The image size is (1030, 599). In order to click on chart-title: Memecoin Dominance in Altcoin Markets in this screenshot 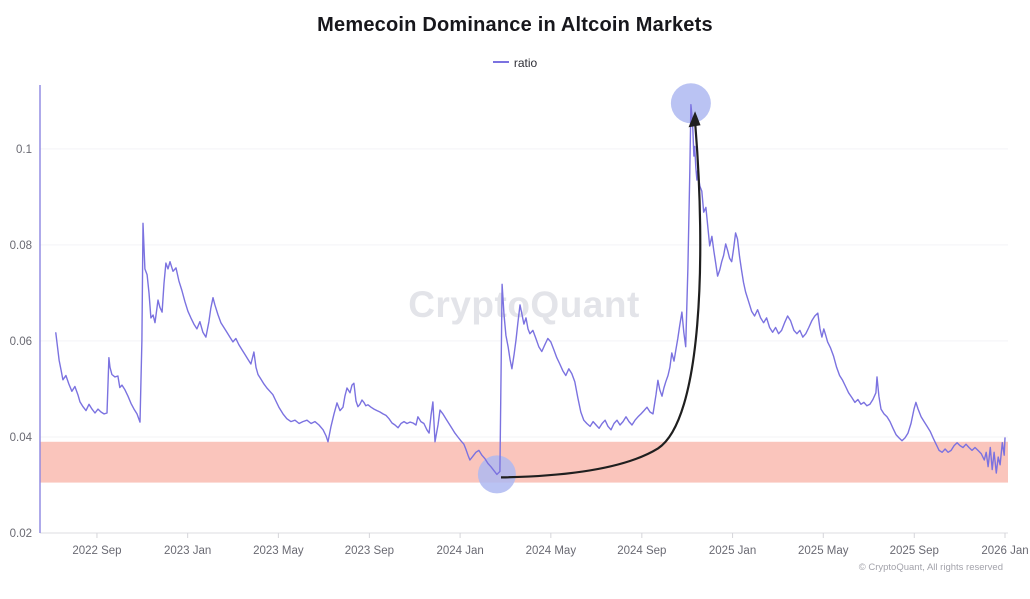, I will do `click(515, 25)`.